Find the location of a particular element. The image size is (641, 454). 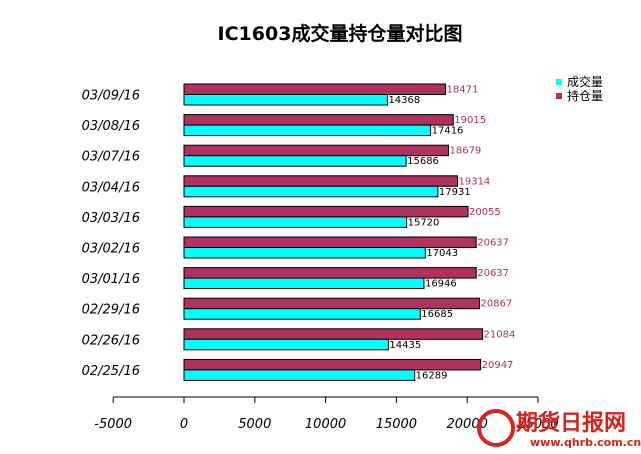

category-label: 02/25/16 is located at coordinates (111, 371).